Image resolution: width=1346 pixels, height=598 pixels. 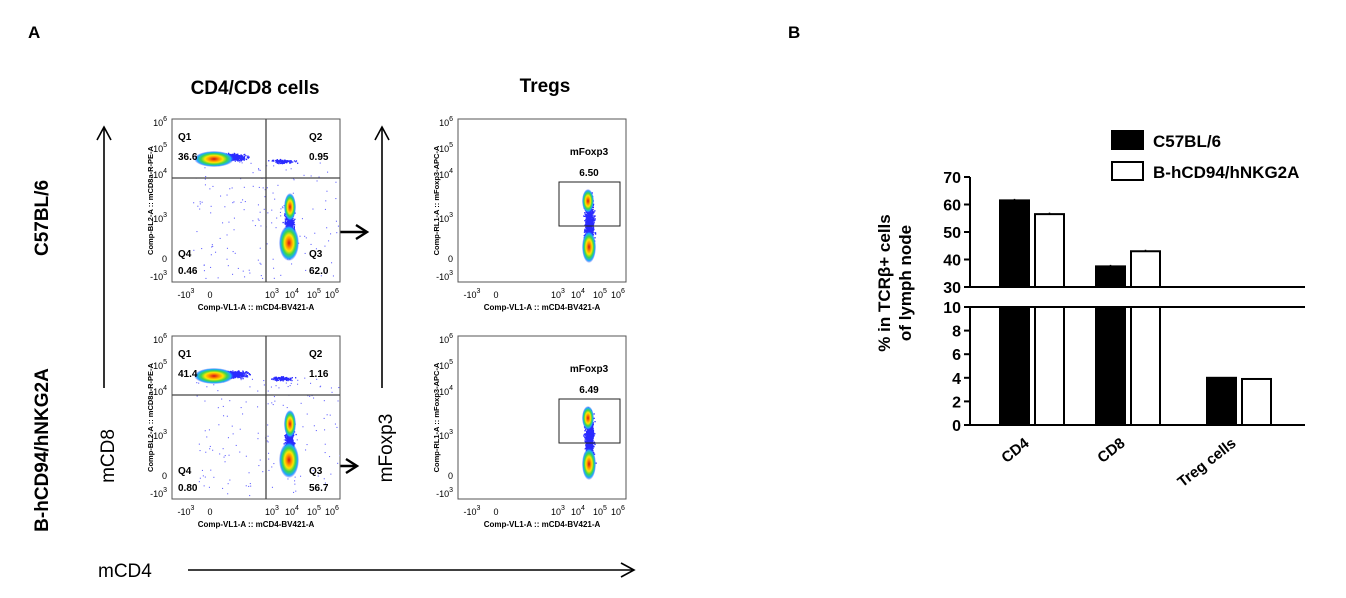 What do you see at coordinates (444, 276) in the screenshot?
I see `y-tick-label: -103` at bounding box center [444, 276].